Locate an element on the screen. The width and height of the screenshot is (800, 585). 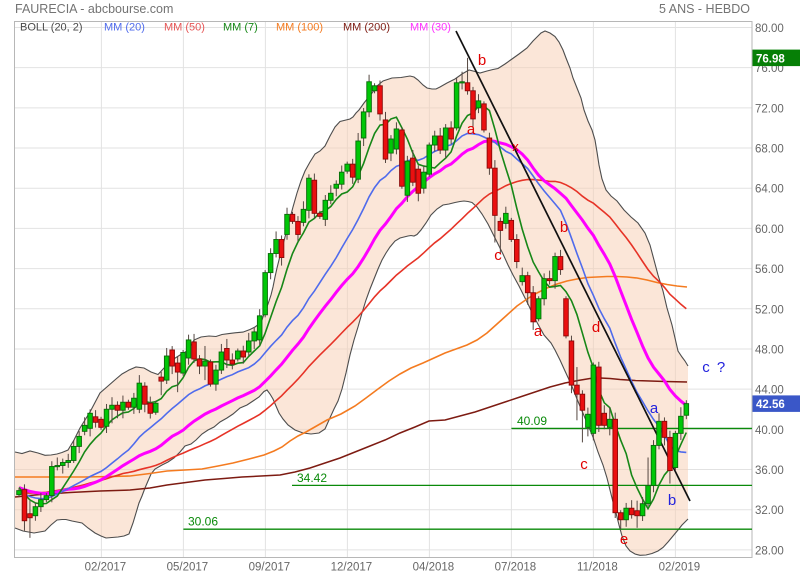
svg-text: 60.00 is located at coordinates (769, 230).